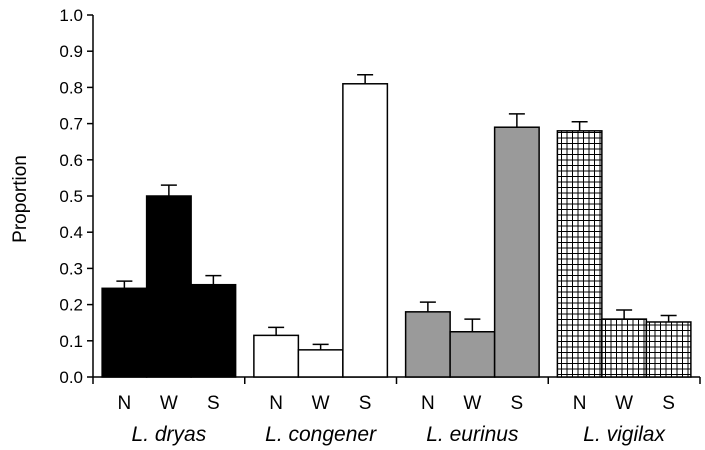 This screenshot has width=705, height=450. What do you see at coordinates (71, 15) in the screenshot?
I see `y-tick-label: 1.0` at bounding box center [71, 15].